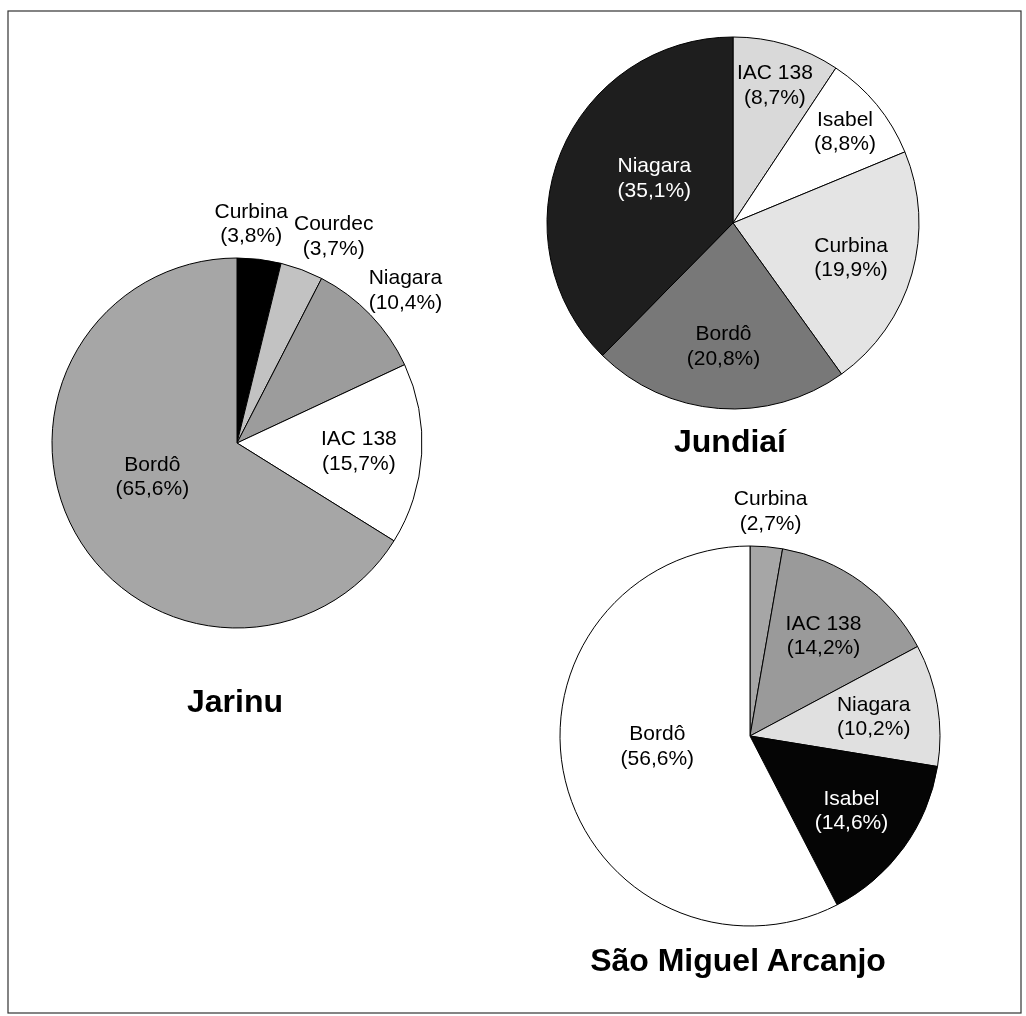  I want to click on data-label: (3,7%), so click(333, 247).